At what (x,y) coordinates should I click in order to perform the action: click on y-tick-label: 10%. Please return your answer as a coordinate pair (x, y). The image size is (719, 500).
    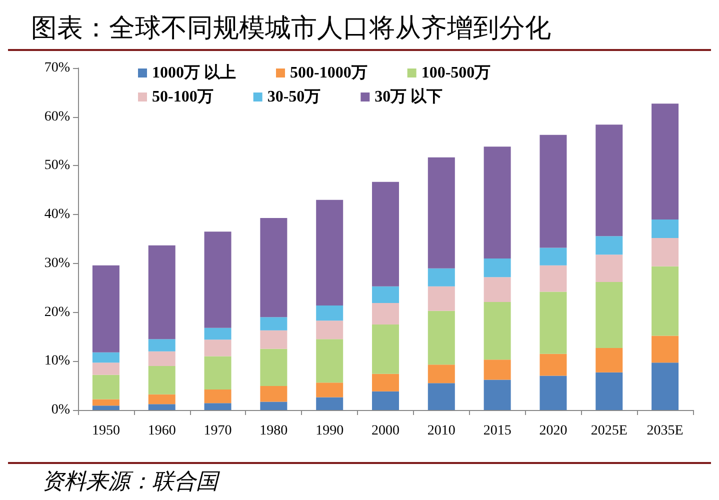
    Looking at the image, I should click on (57, 361).